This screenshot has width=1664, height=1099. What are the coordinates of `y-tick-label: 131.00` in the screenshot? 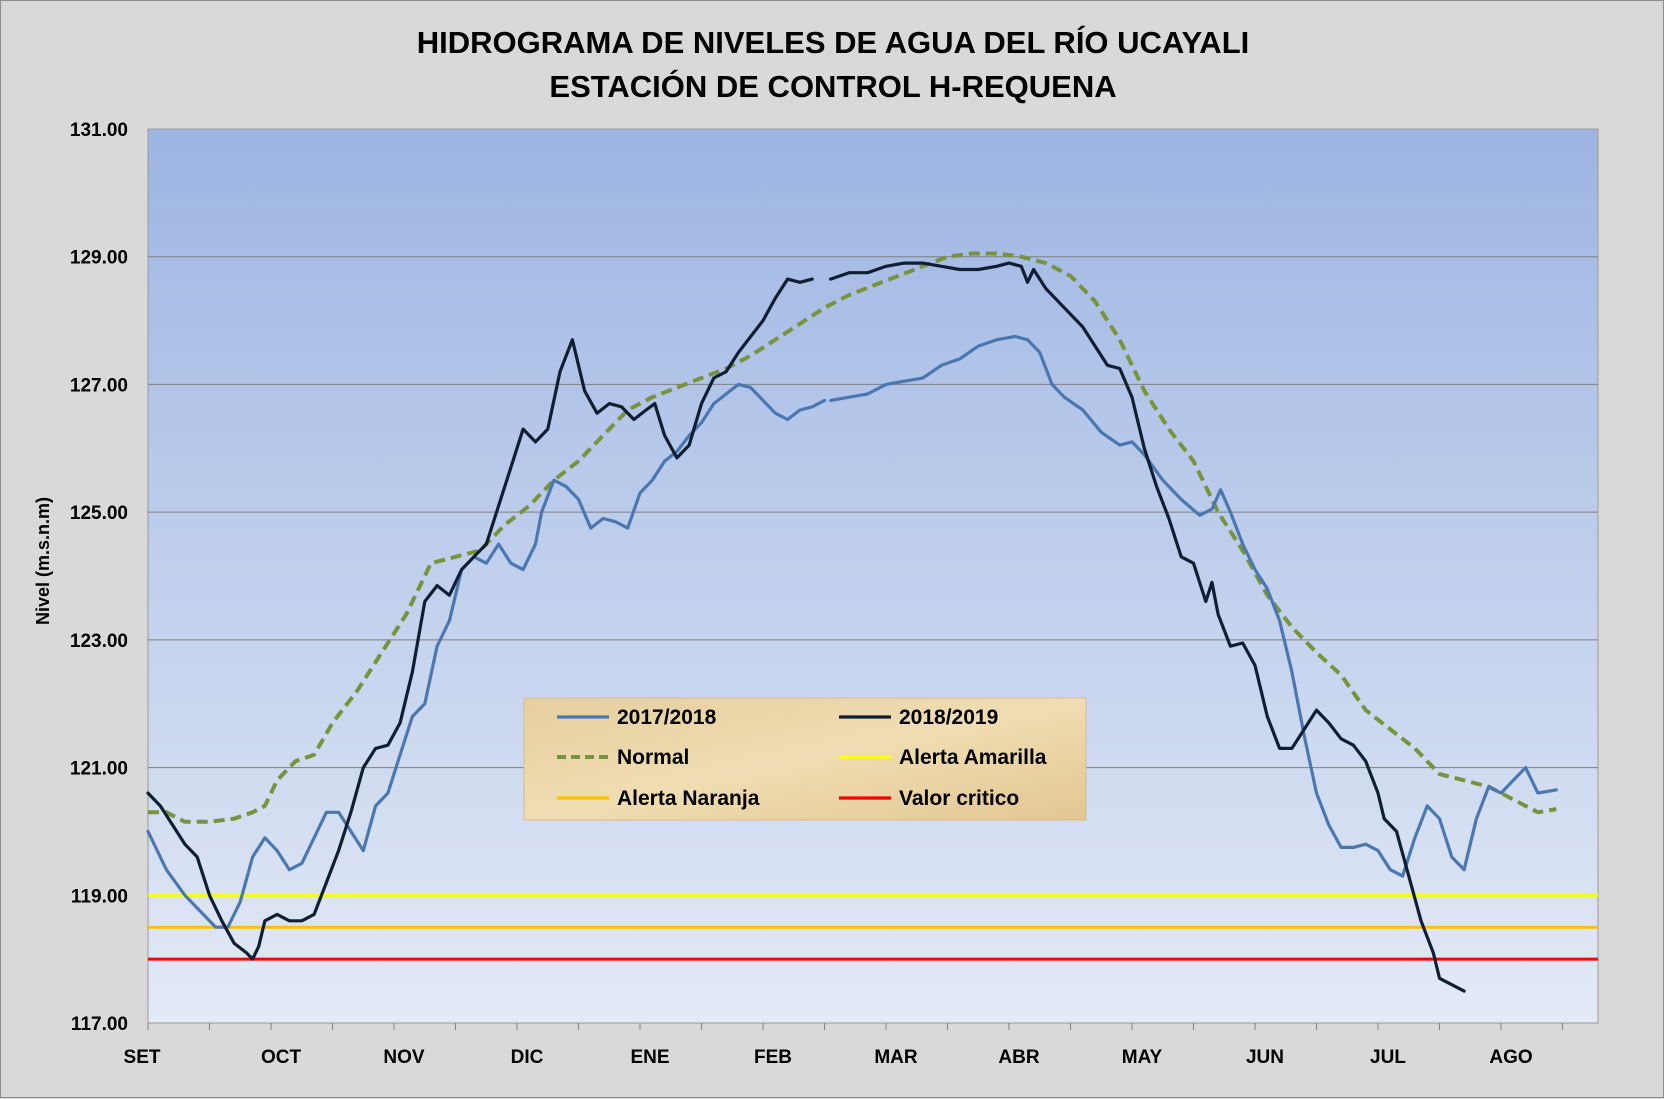 It's located at (99, 130).